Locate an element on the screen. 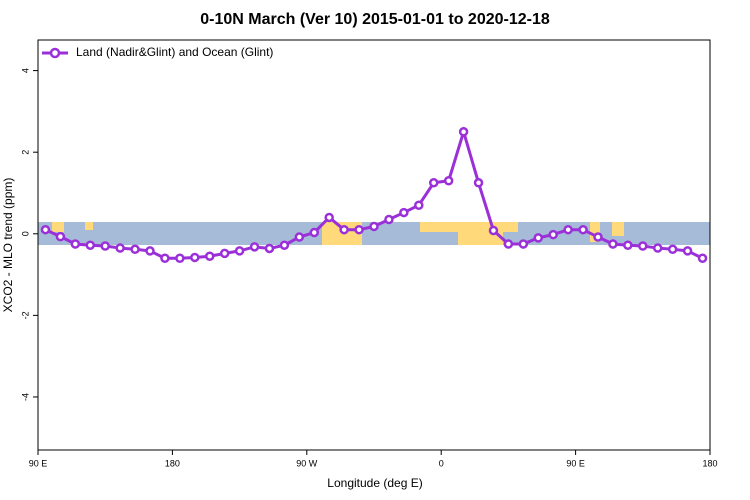 This screenshot has height=500, width=750. y-axis-label: XCO2 - MLO trend (ppm) is located at coordinates (8, 245).